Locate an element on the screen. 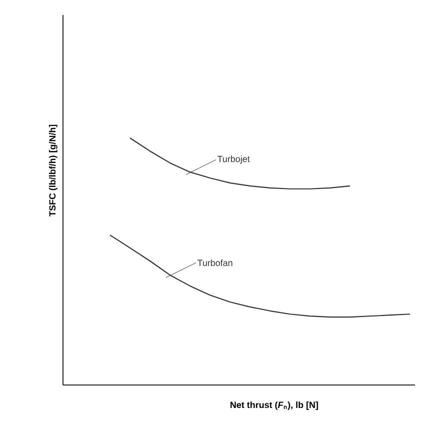  series-label: Turbojet is located at coordinates (233, 160).